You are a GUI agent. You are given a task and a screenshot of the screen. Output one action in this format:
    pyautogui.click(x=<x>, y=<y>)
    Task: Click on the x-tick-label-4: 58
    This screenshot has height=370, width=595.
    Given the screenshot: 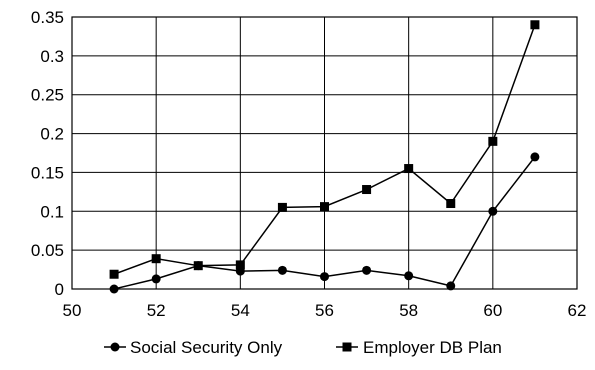 What is the action you would take?
    pyautogui.click(x=408, y=310)
    